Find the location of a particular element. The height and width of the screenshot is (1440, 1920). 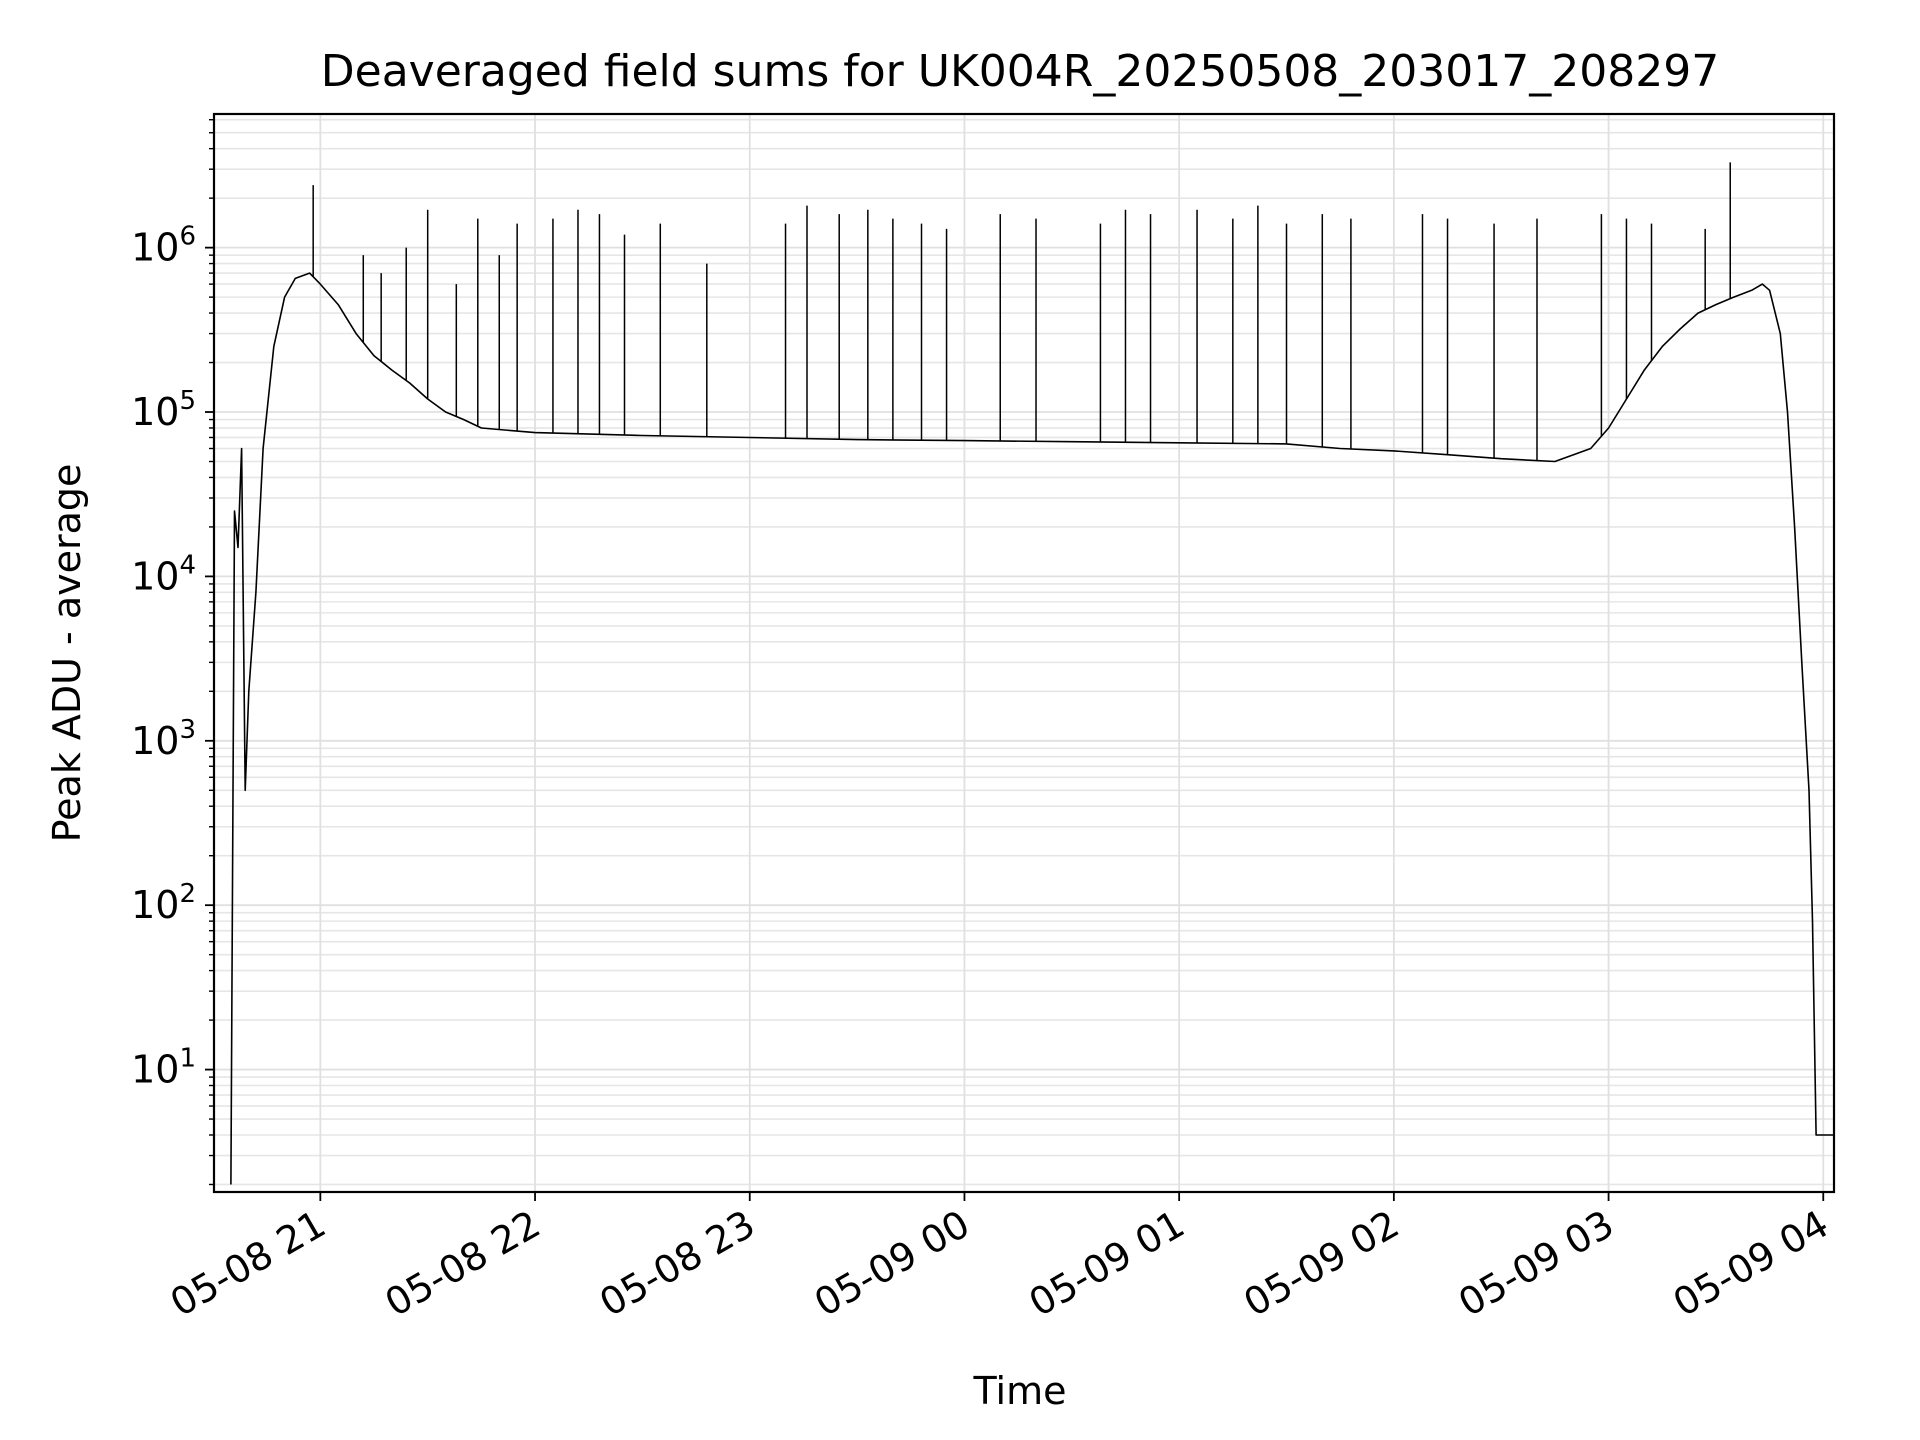

y-axis-label: Peak ADU - average is located at coordinates (67, 653).